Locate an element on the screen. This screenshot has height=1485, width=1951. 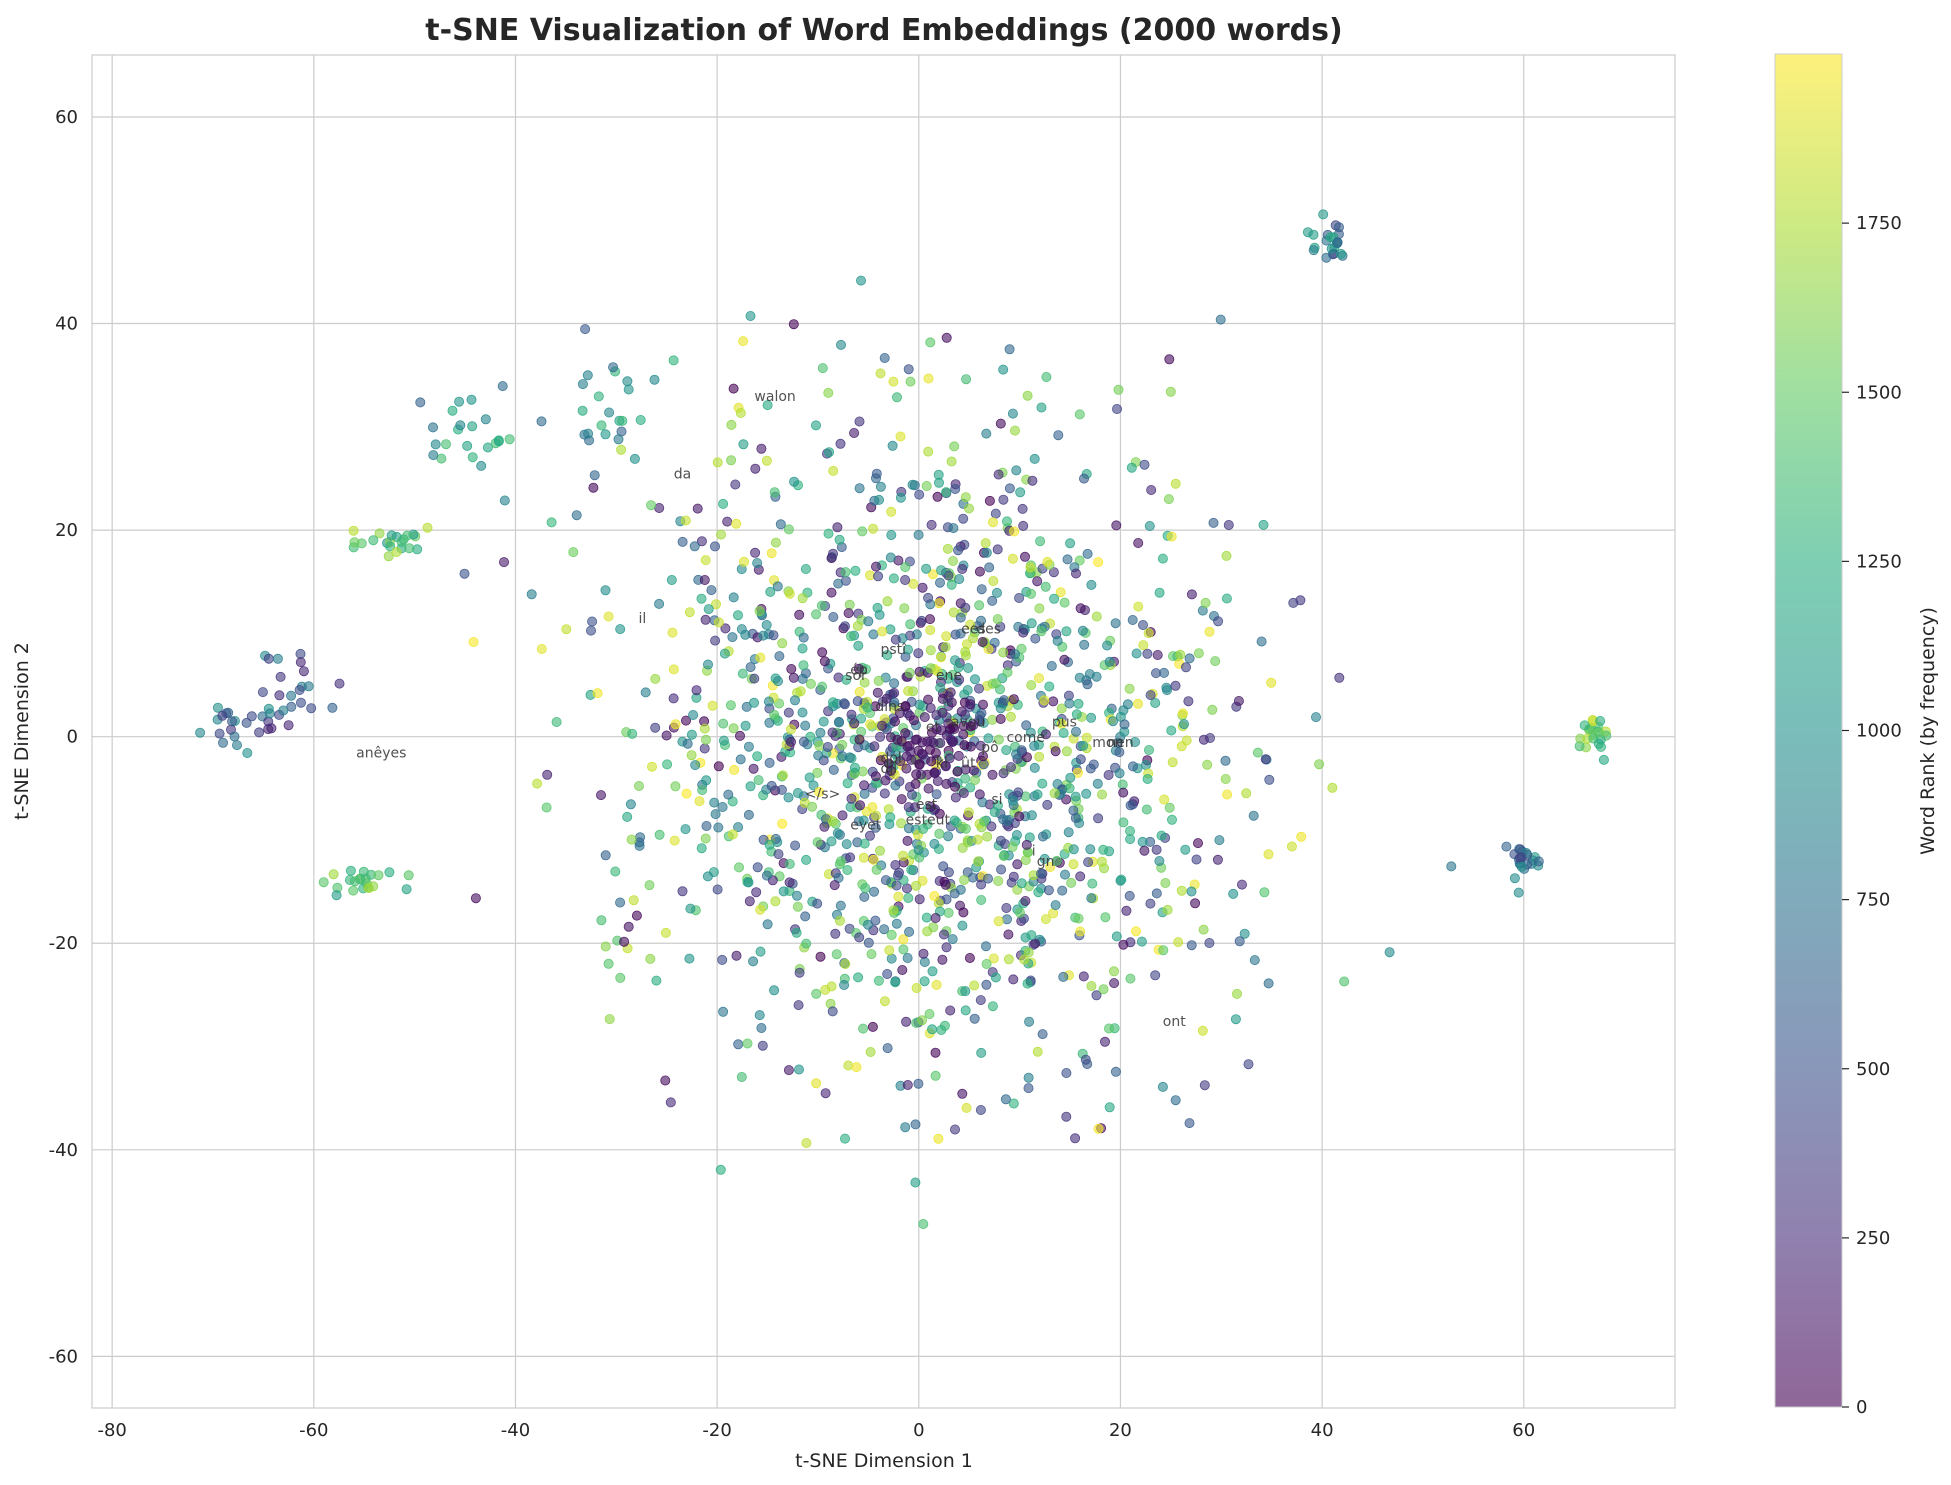
word-annotation: sor is located at coordinates (856, 676).